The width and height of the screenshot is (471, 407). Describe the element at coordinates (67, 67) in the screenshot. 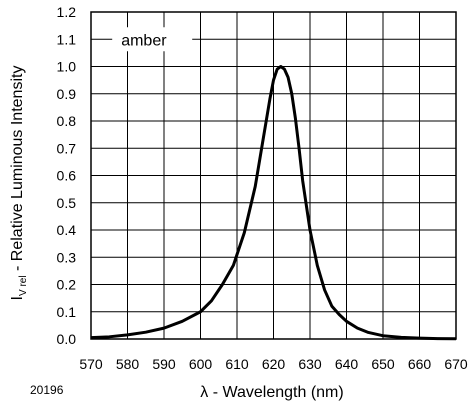

I see `y-tick-label: 1.0` at that location.